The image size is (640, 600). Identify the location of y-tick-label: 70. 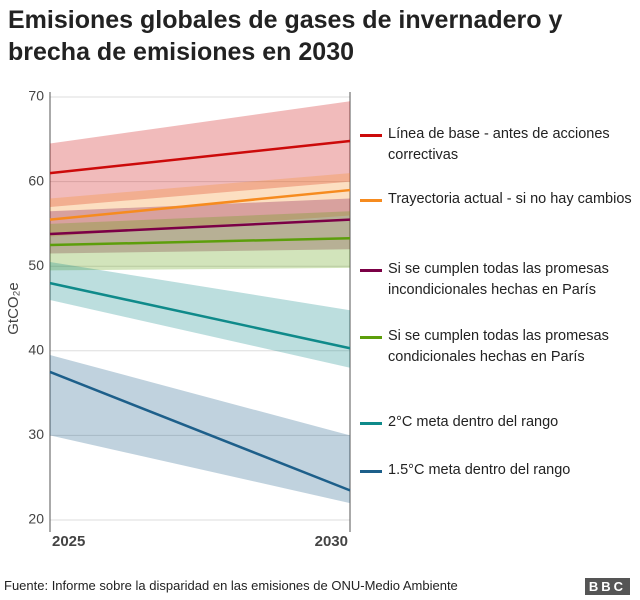
(36, 96).